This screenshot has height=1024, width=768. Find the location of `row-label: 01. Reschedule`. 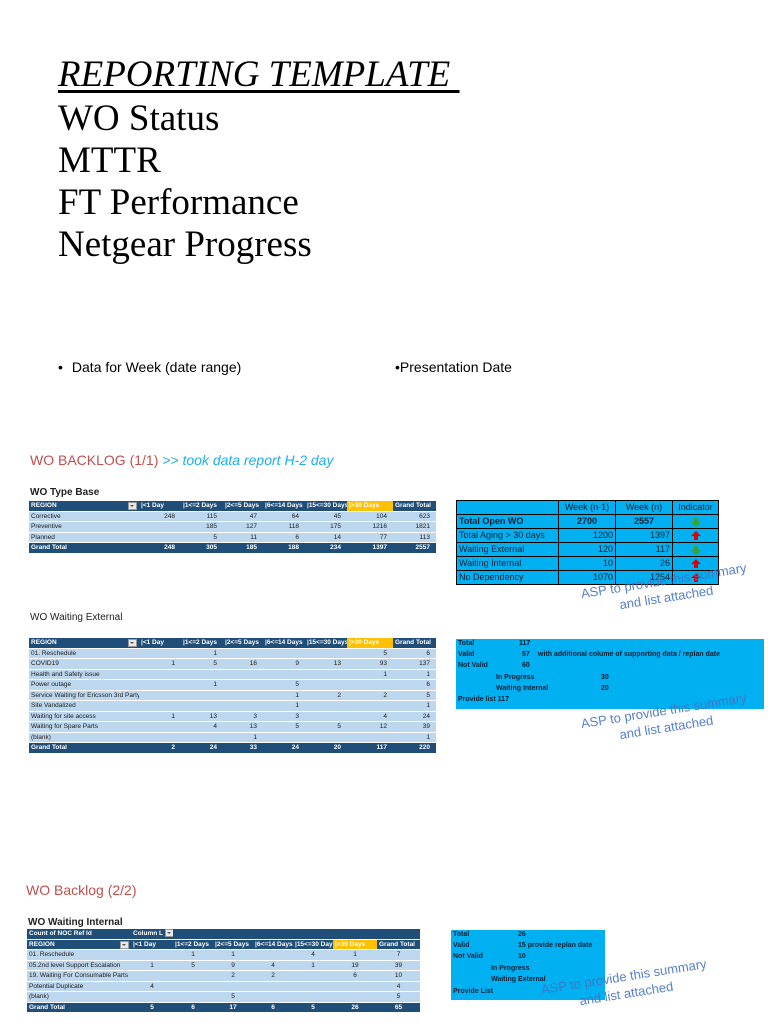

row-label: 01. Reschedule is located at coordinates (79, 955).